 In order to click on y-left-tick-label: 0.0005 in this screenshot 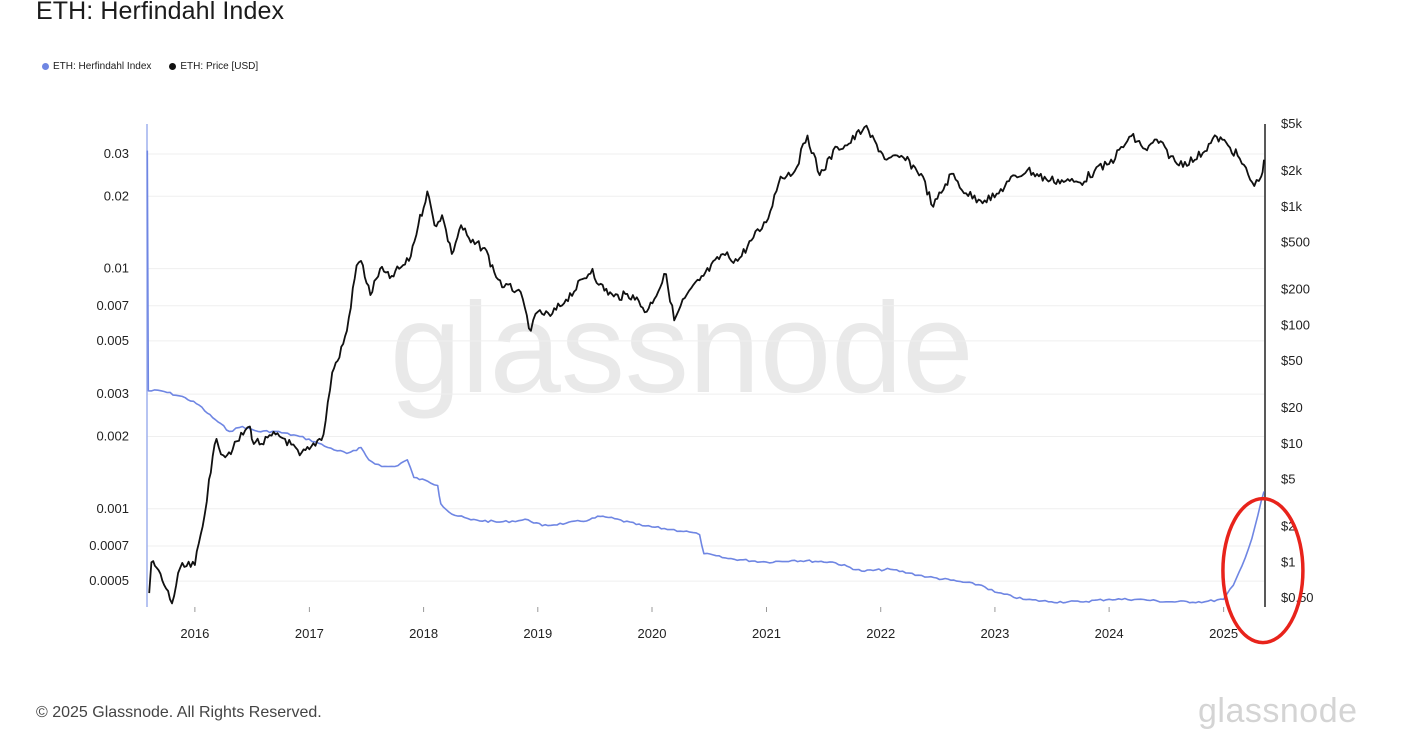, I will do `click(109, 580)`.